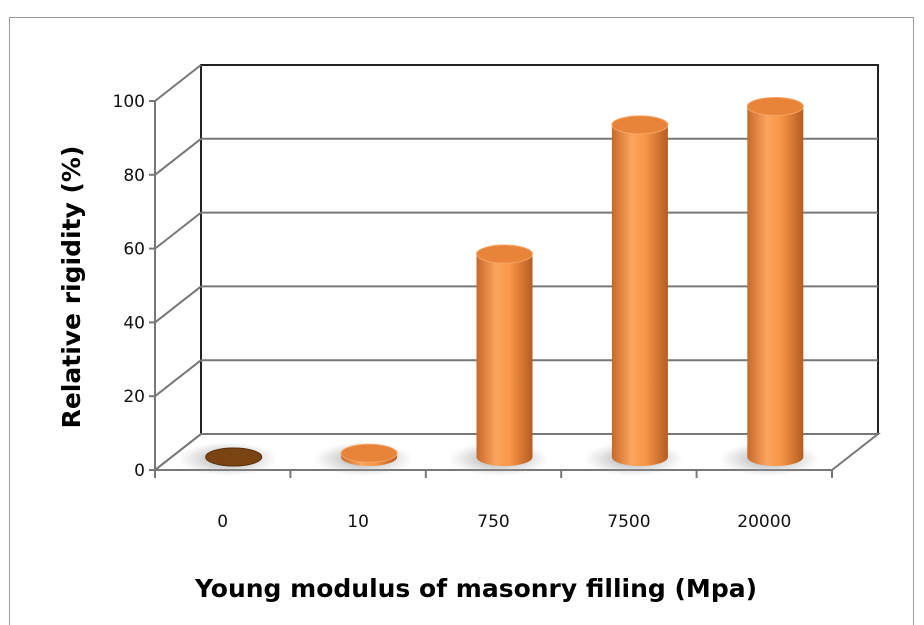 This screenshot has width=924, height=625. I want to click on x-axis-label: Young modulus of masonry filling (Mpa), so click(475, 588).